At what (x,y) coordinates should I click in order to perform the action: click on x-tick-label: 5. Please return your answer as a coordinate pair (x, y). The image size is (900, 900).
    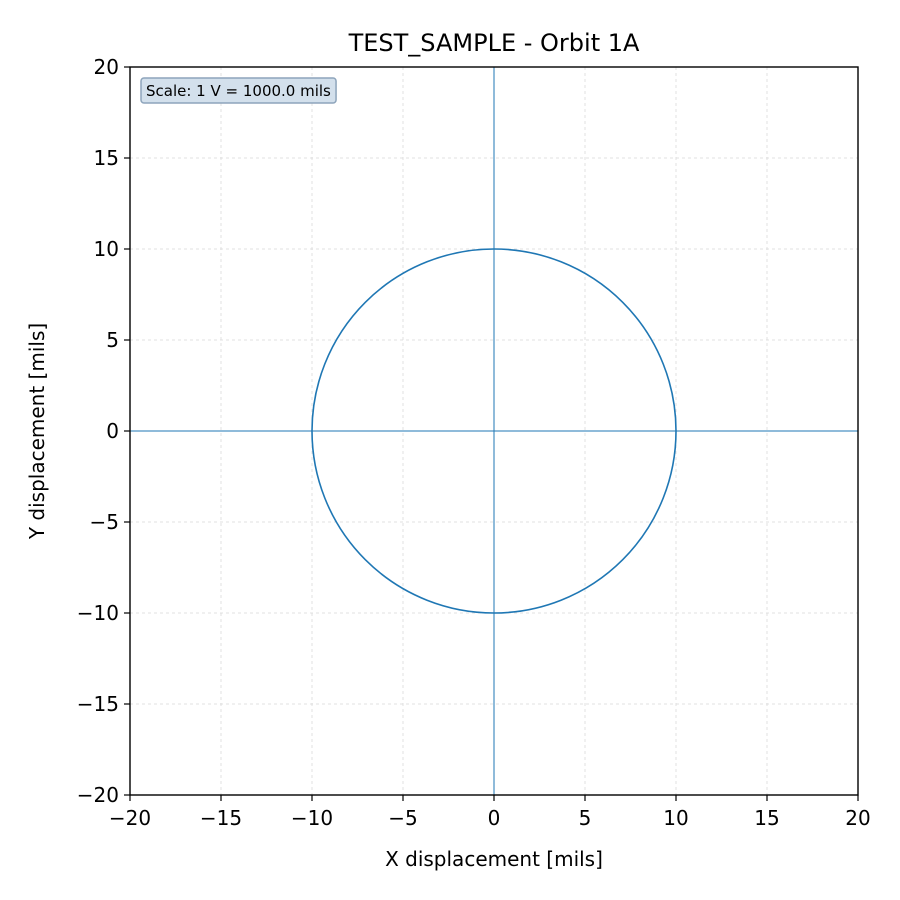
    Looking at the image, I should click on (585, 818).